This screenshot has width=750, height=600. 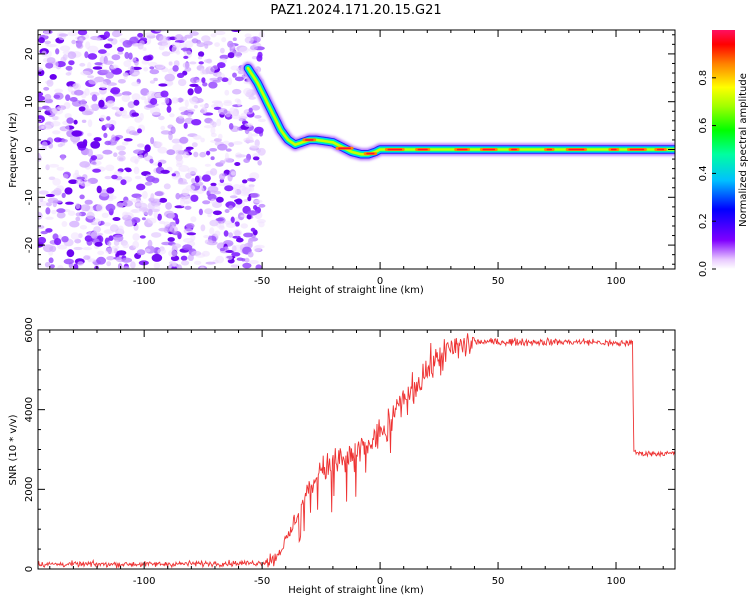 I want to click on colorbar-tick-label: 0.2, so click(x=703, y=221).